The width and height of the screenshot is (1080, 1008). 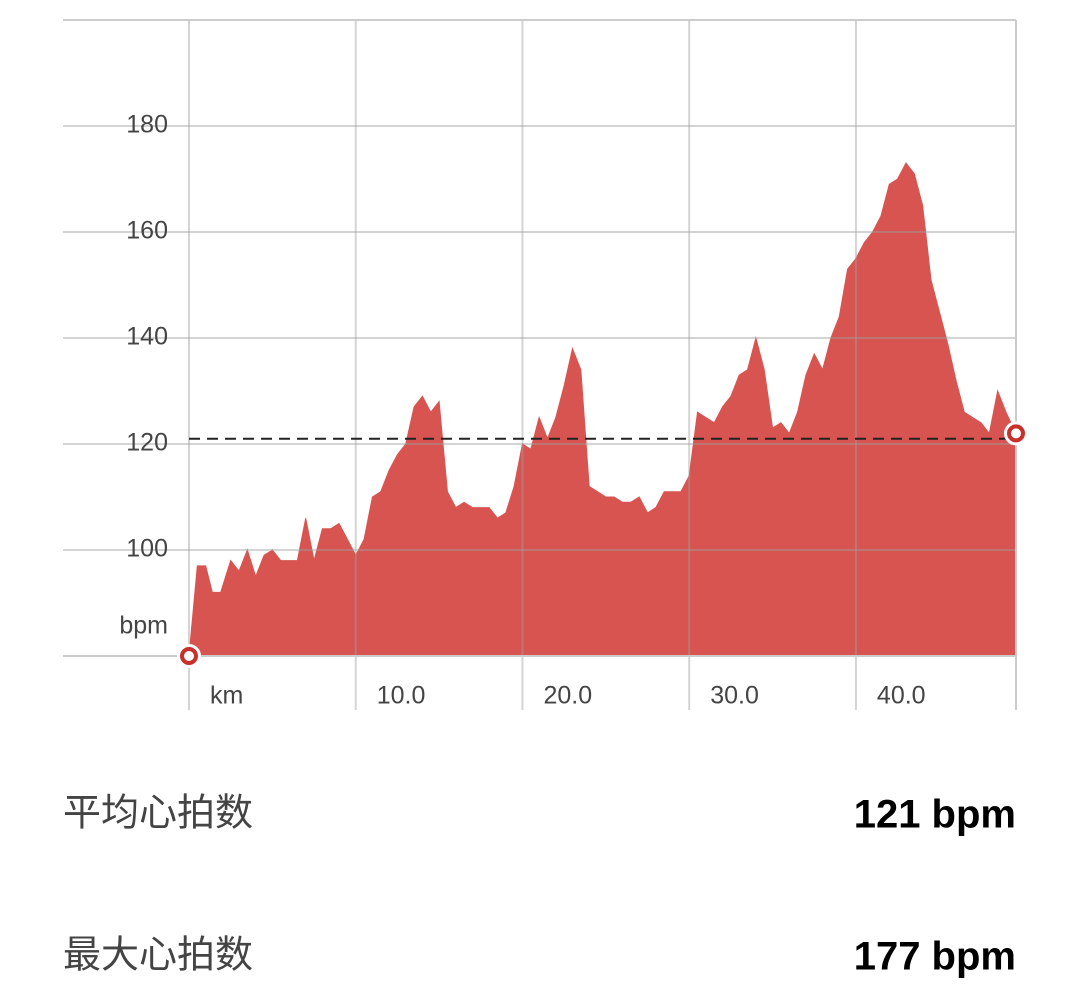 I want to click on x-tick-label: 30.0, so click(x=734, y=696).